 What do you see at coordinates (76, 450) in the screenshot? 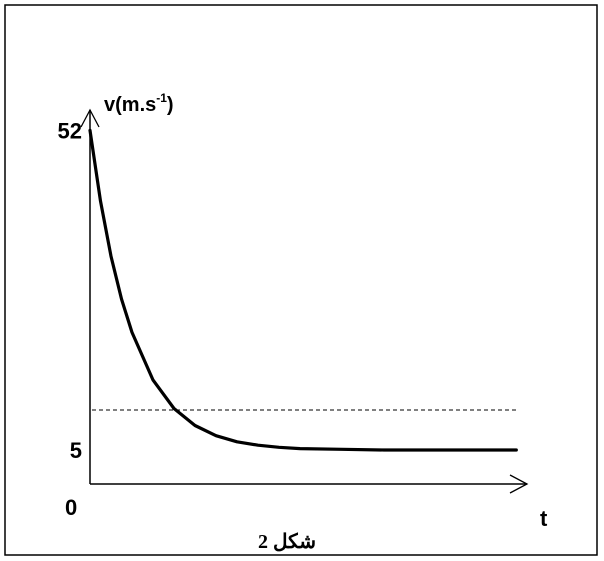
I see `y-tick-label-5: 5` at bounding box center [76, 450].